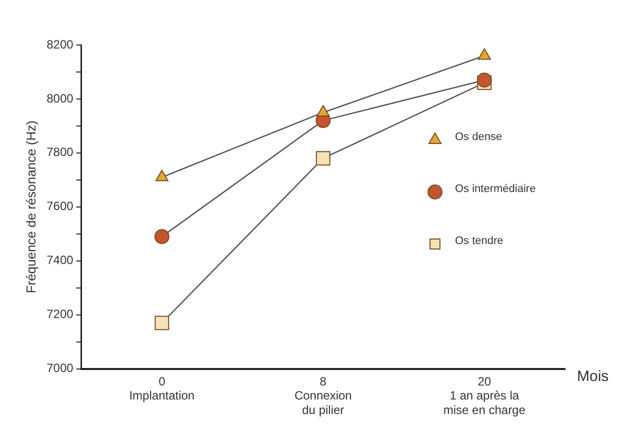 The image size is (625, 439). Describe the element at coordinates (60, 260) in the screenshot. I see `y-tick-label: 7400` at that location.